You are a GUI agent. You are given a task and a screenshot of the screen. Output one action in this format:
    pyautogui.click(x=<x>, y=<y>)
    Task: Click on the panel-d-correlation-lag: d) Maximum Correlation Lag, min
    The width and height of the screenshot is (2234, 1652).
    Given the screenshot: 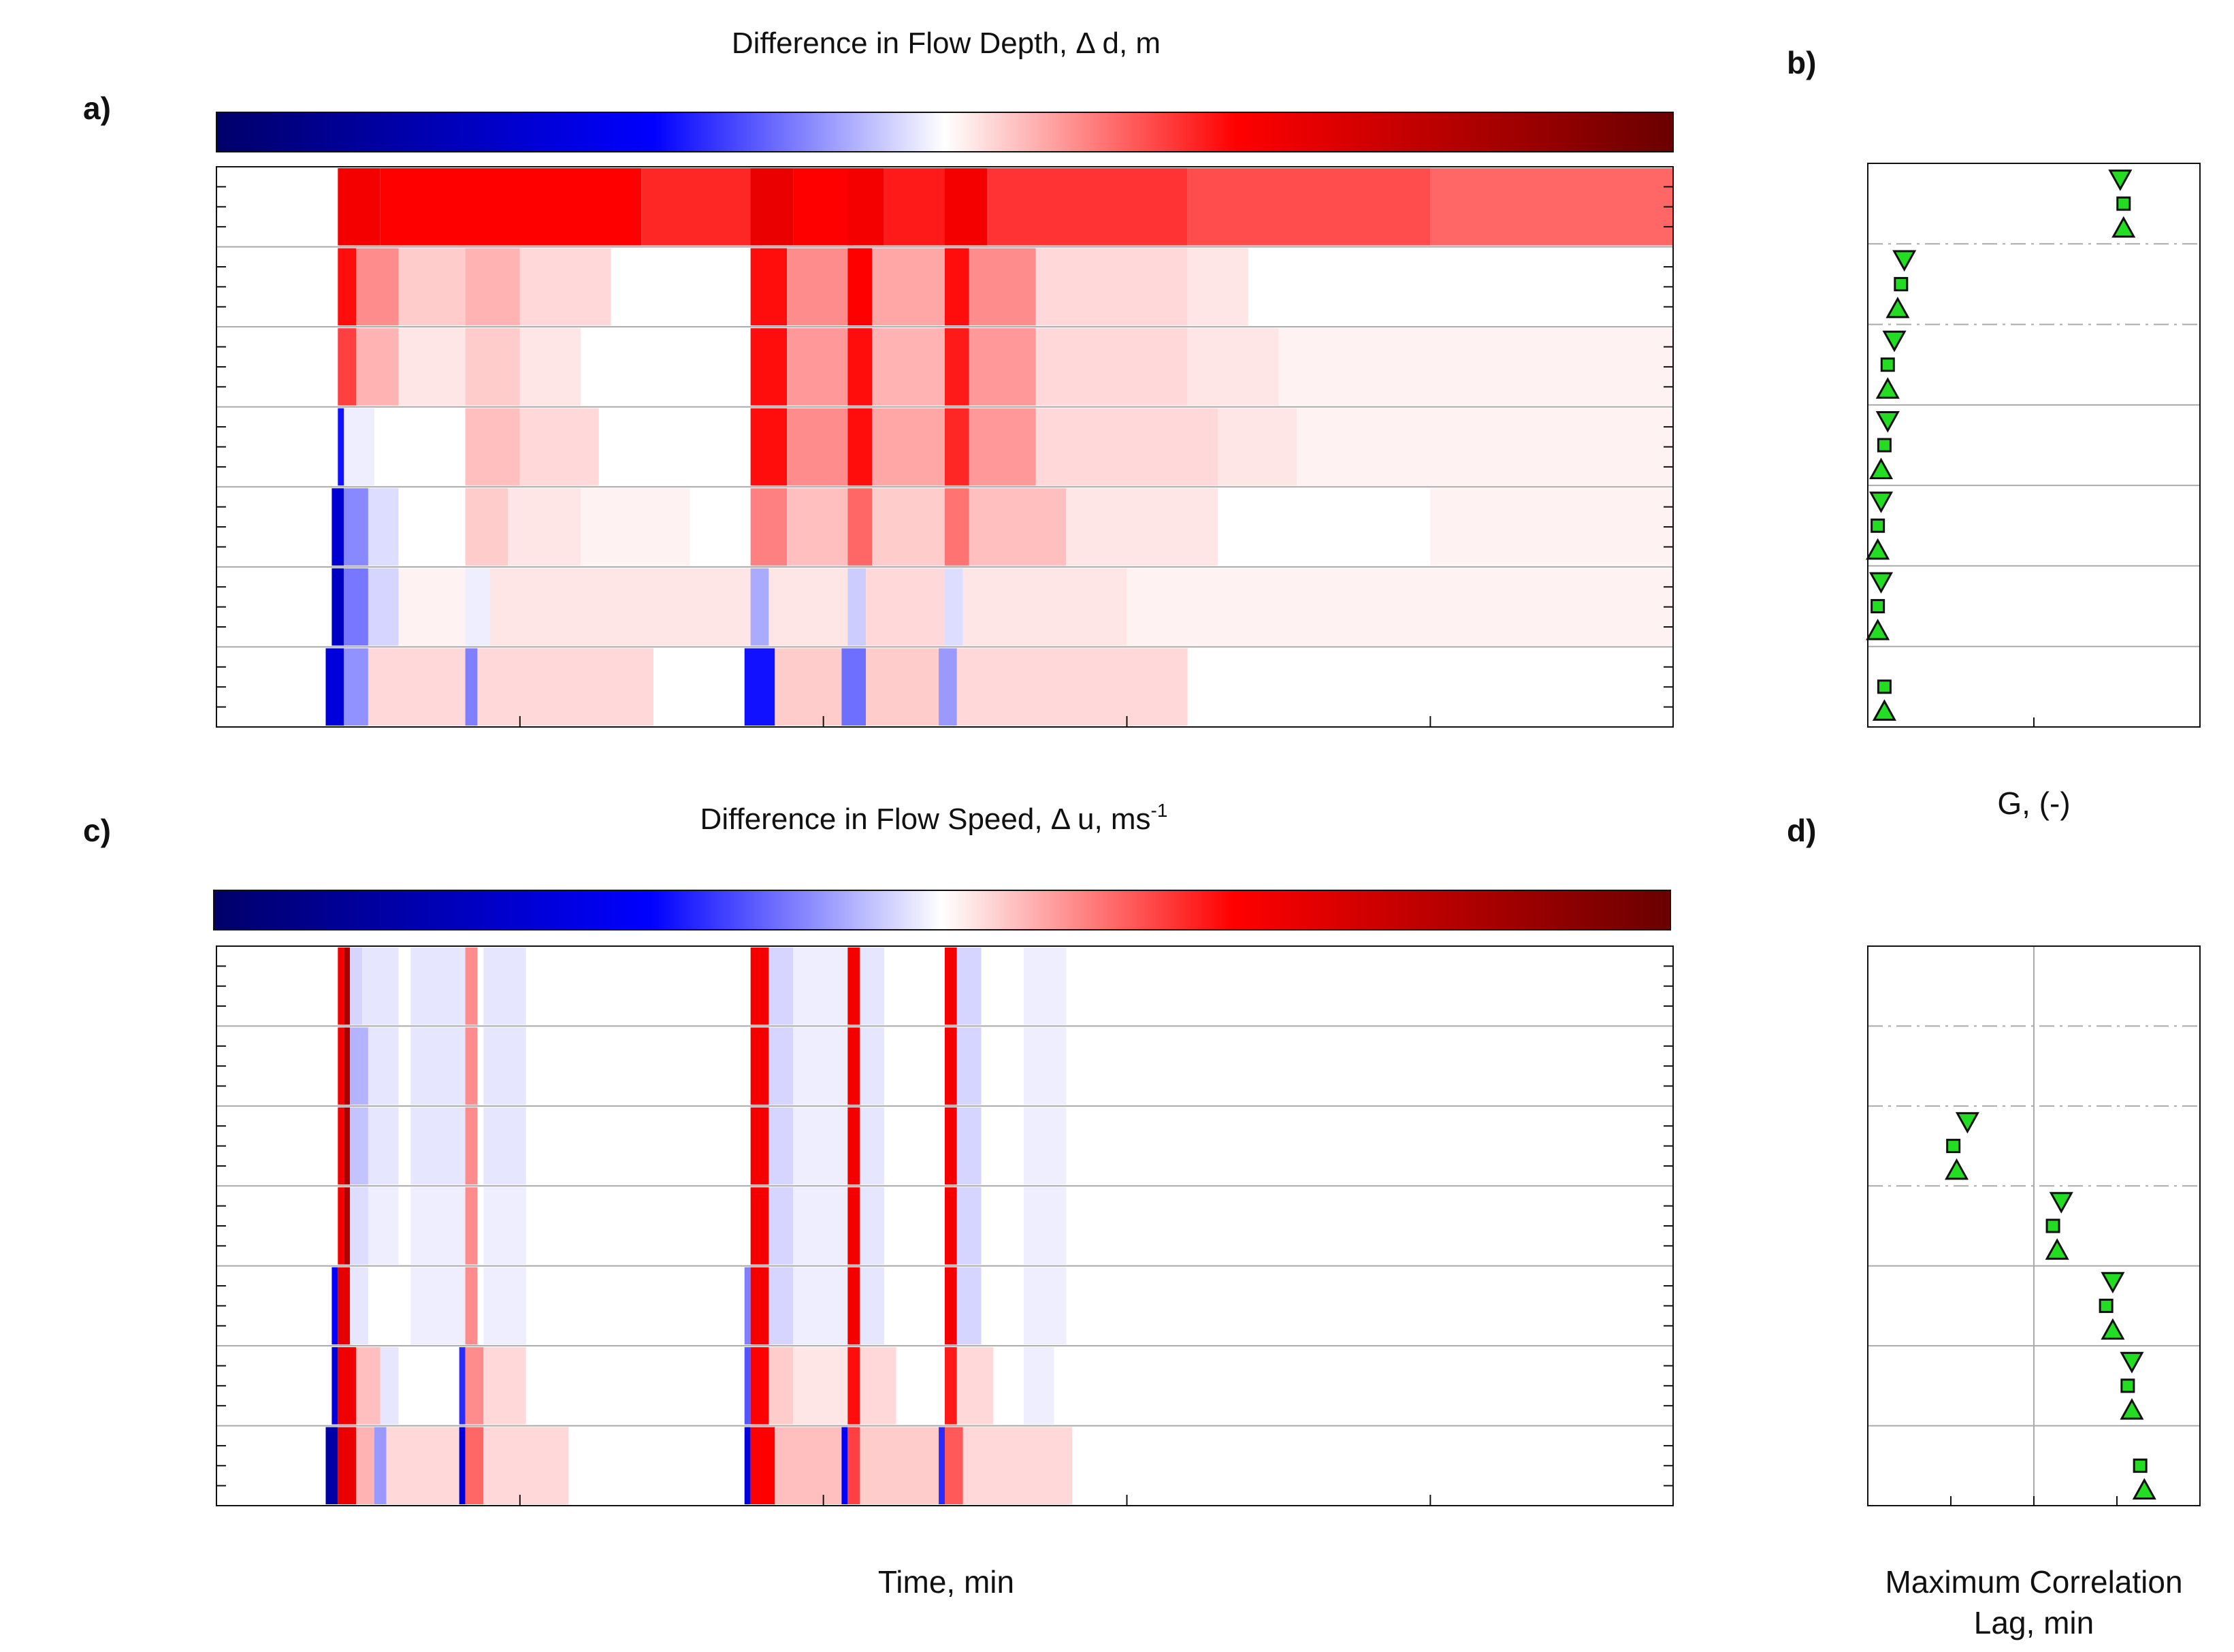 What is the action you would take?
    pyautogui.click(x=1994, y=1226)
    